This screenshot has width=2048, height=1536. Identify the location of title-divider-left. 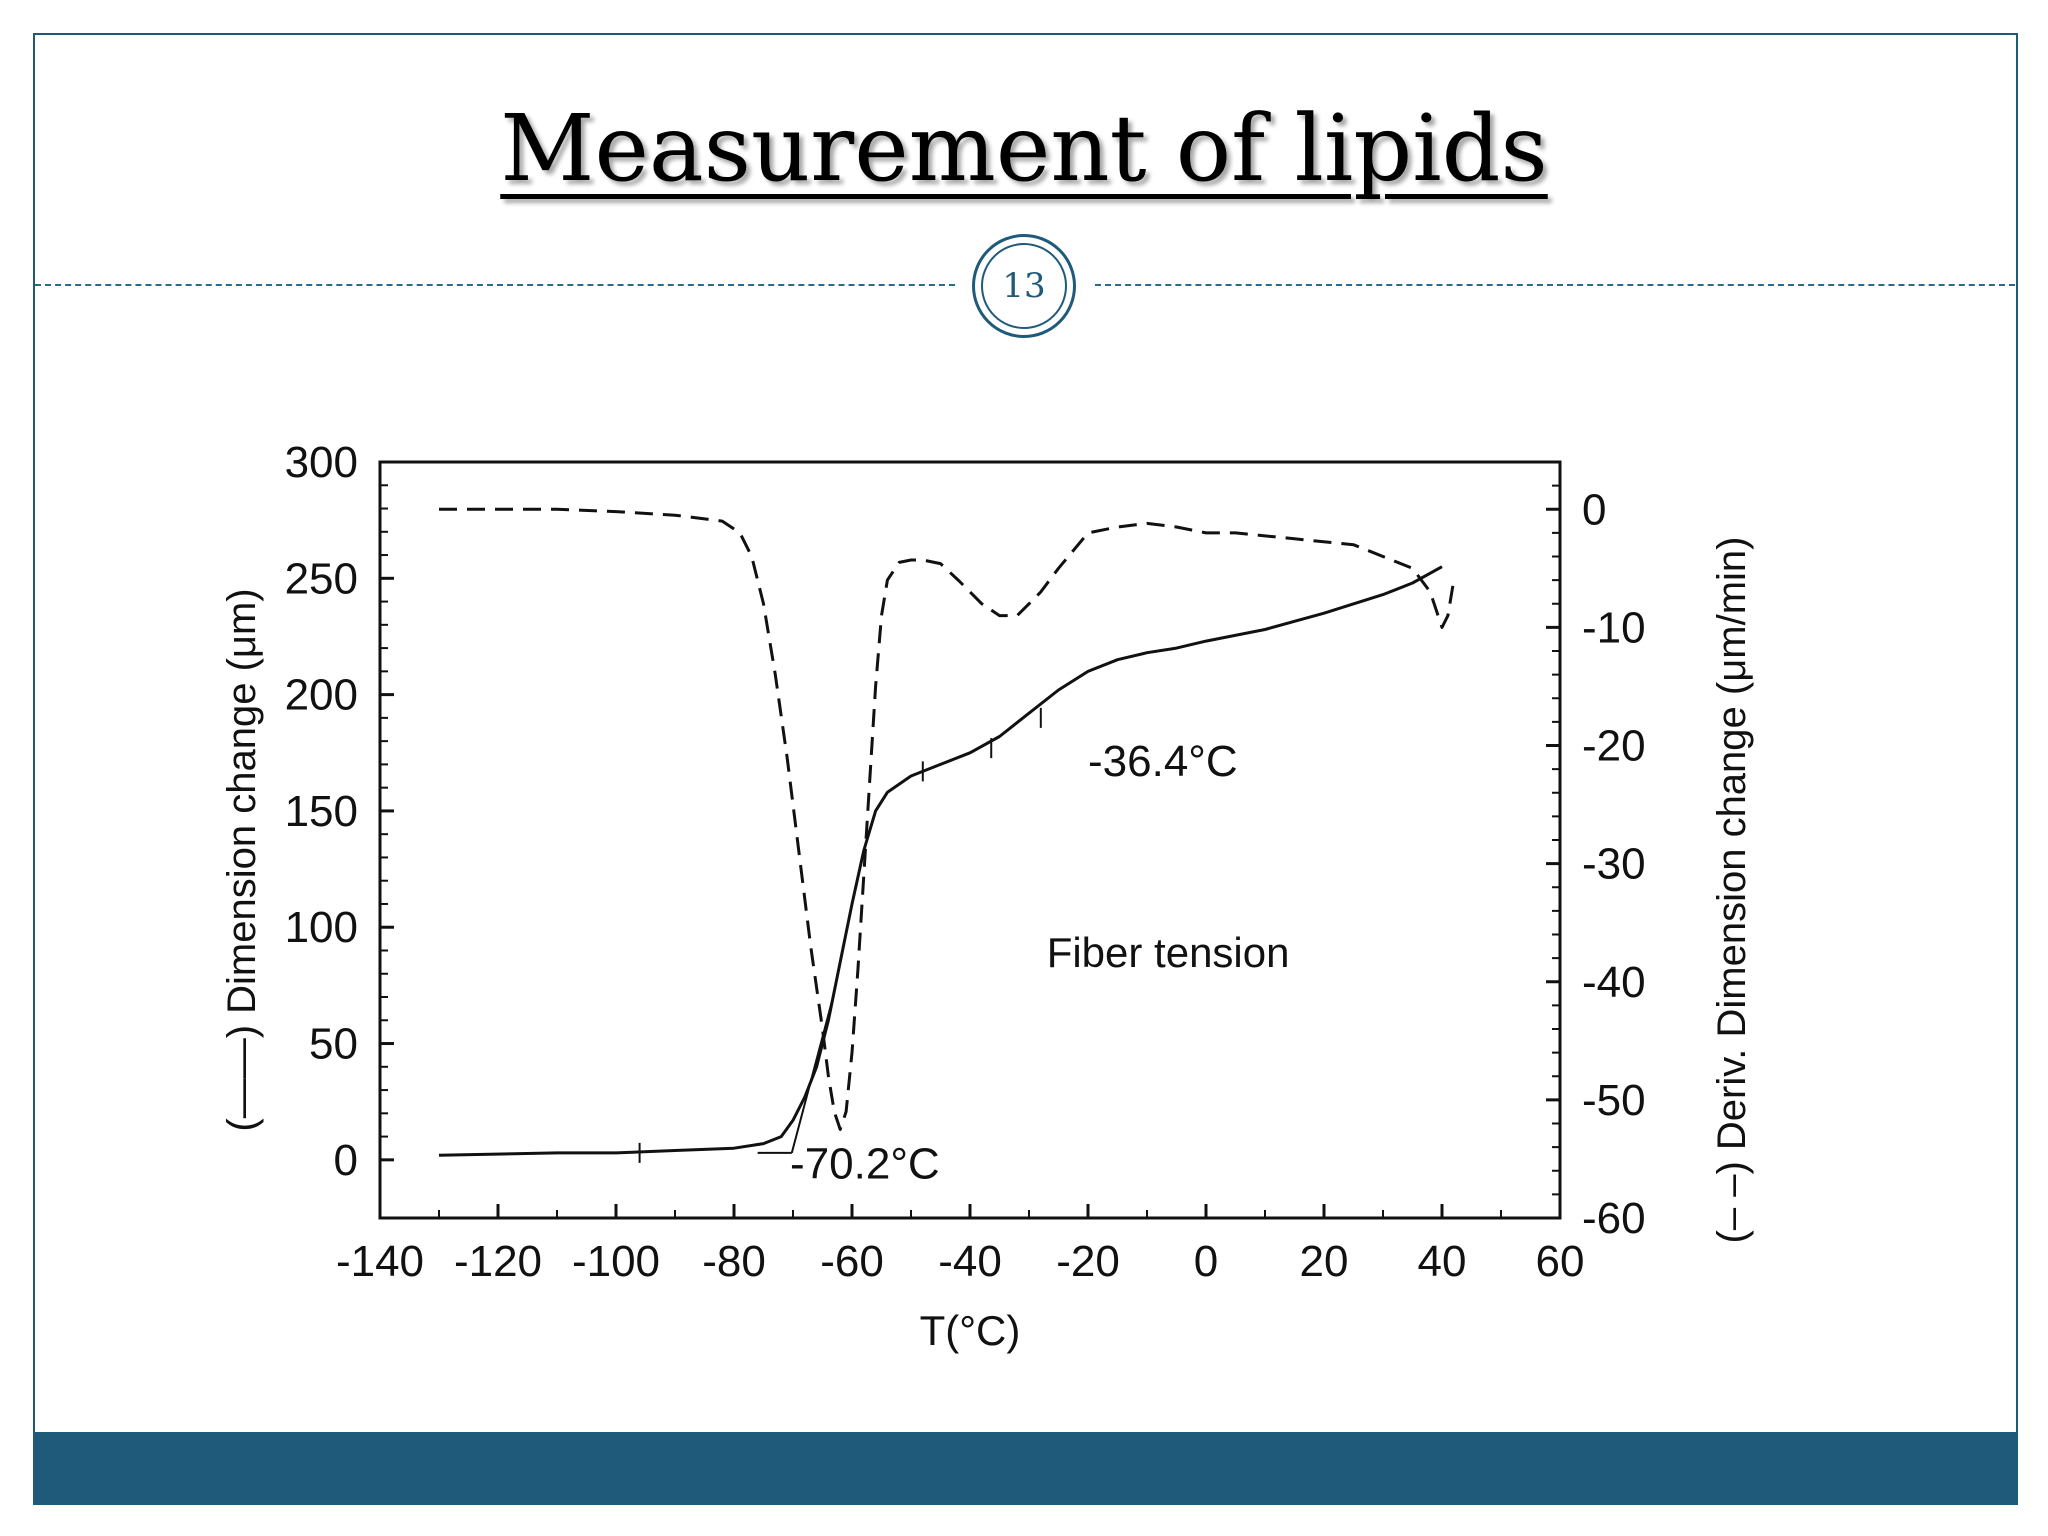
(495, 285).